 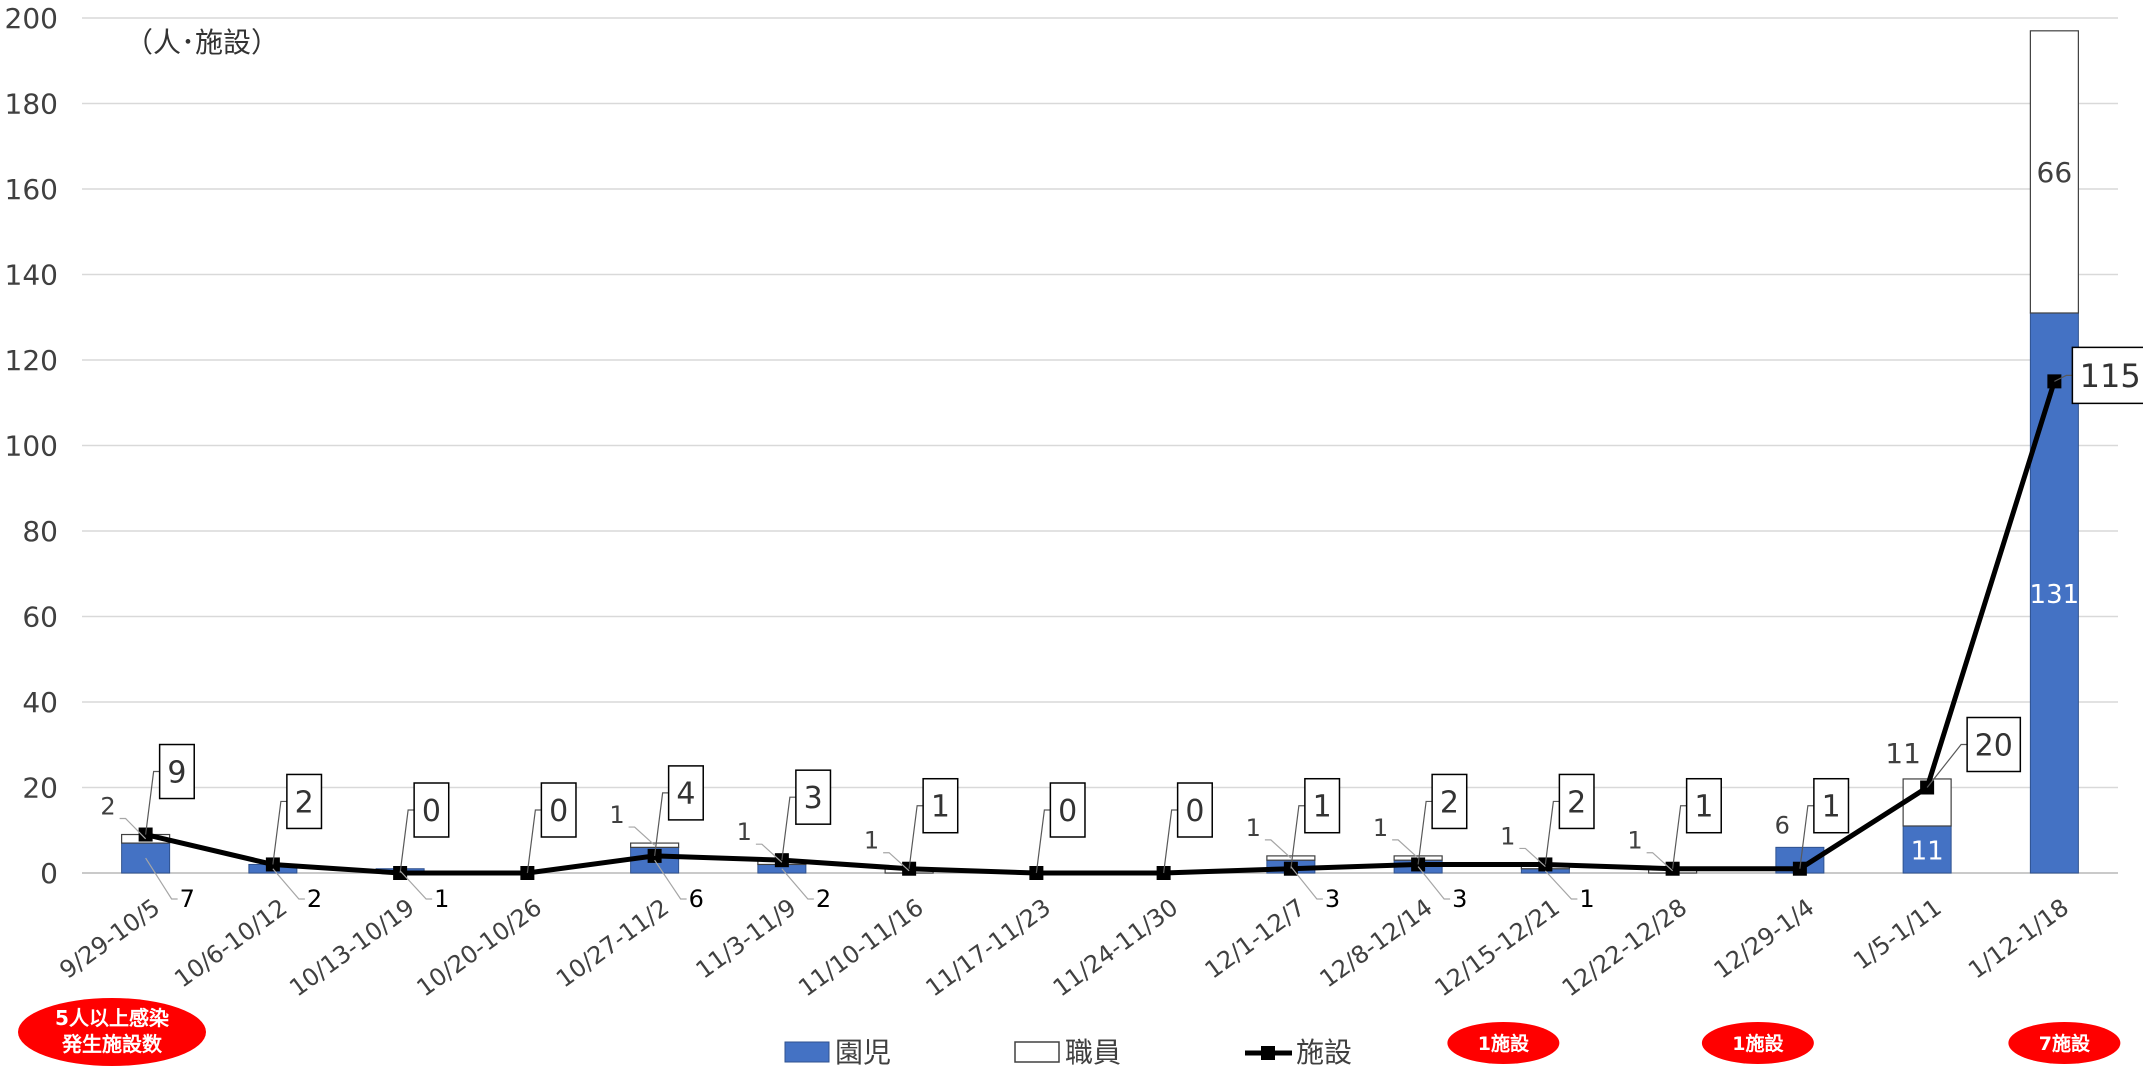 I want to click on enji-value: 6, so click(x=1782, y=825).